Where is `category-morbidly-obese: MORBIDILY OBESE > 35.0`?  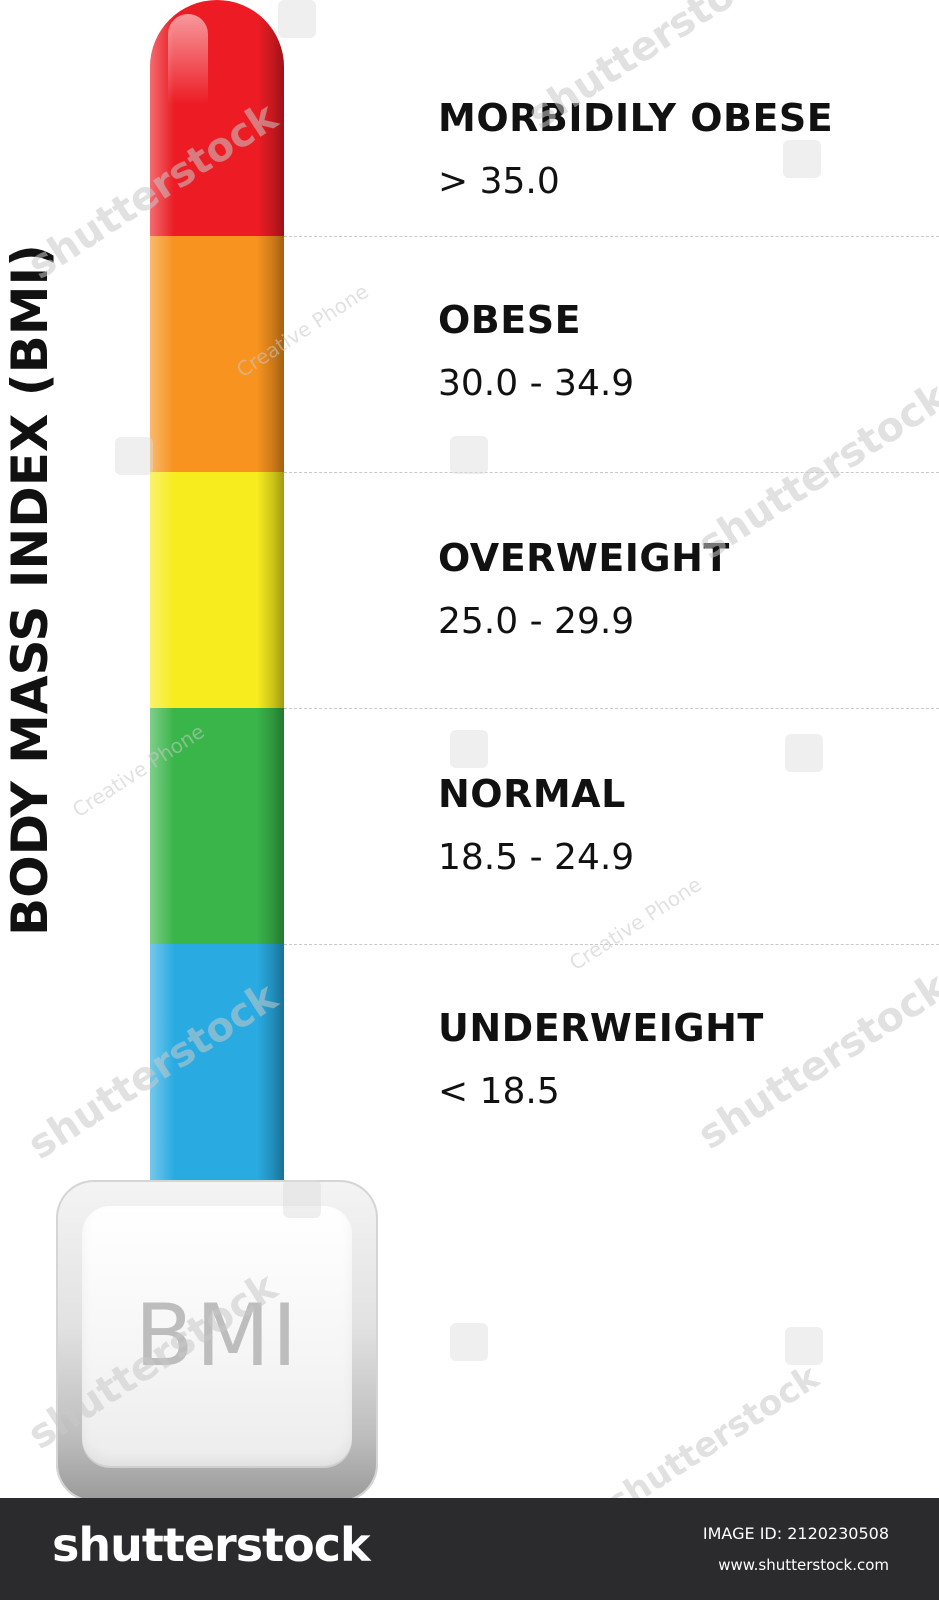
category-morbidly-obese: MORBIDILY OBESE > 35.0 is located at coordinates (635, 150).